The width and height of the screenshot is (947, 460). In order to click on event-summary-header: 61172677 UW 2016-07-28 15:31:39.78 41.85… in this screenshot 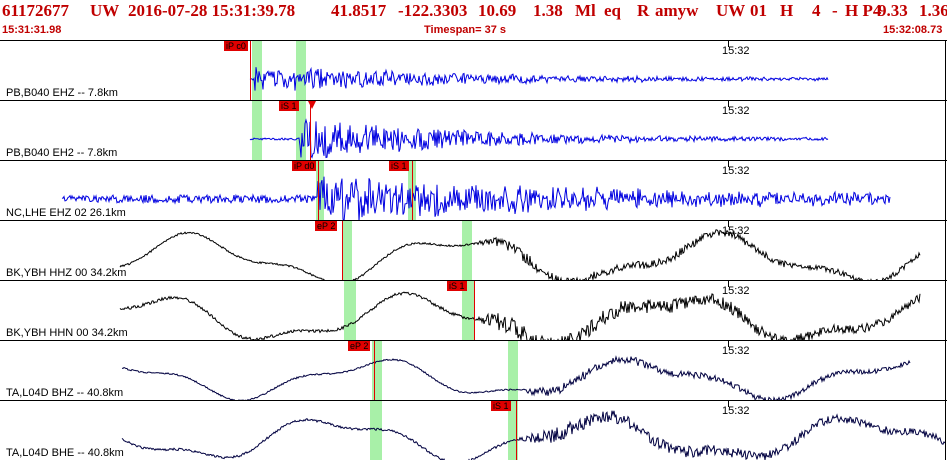, I will do `click(473, 11)`.